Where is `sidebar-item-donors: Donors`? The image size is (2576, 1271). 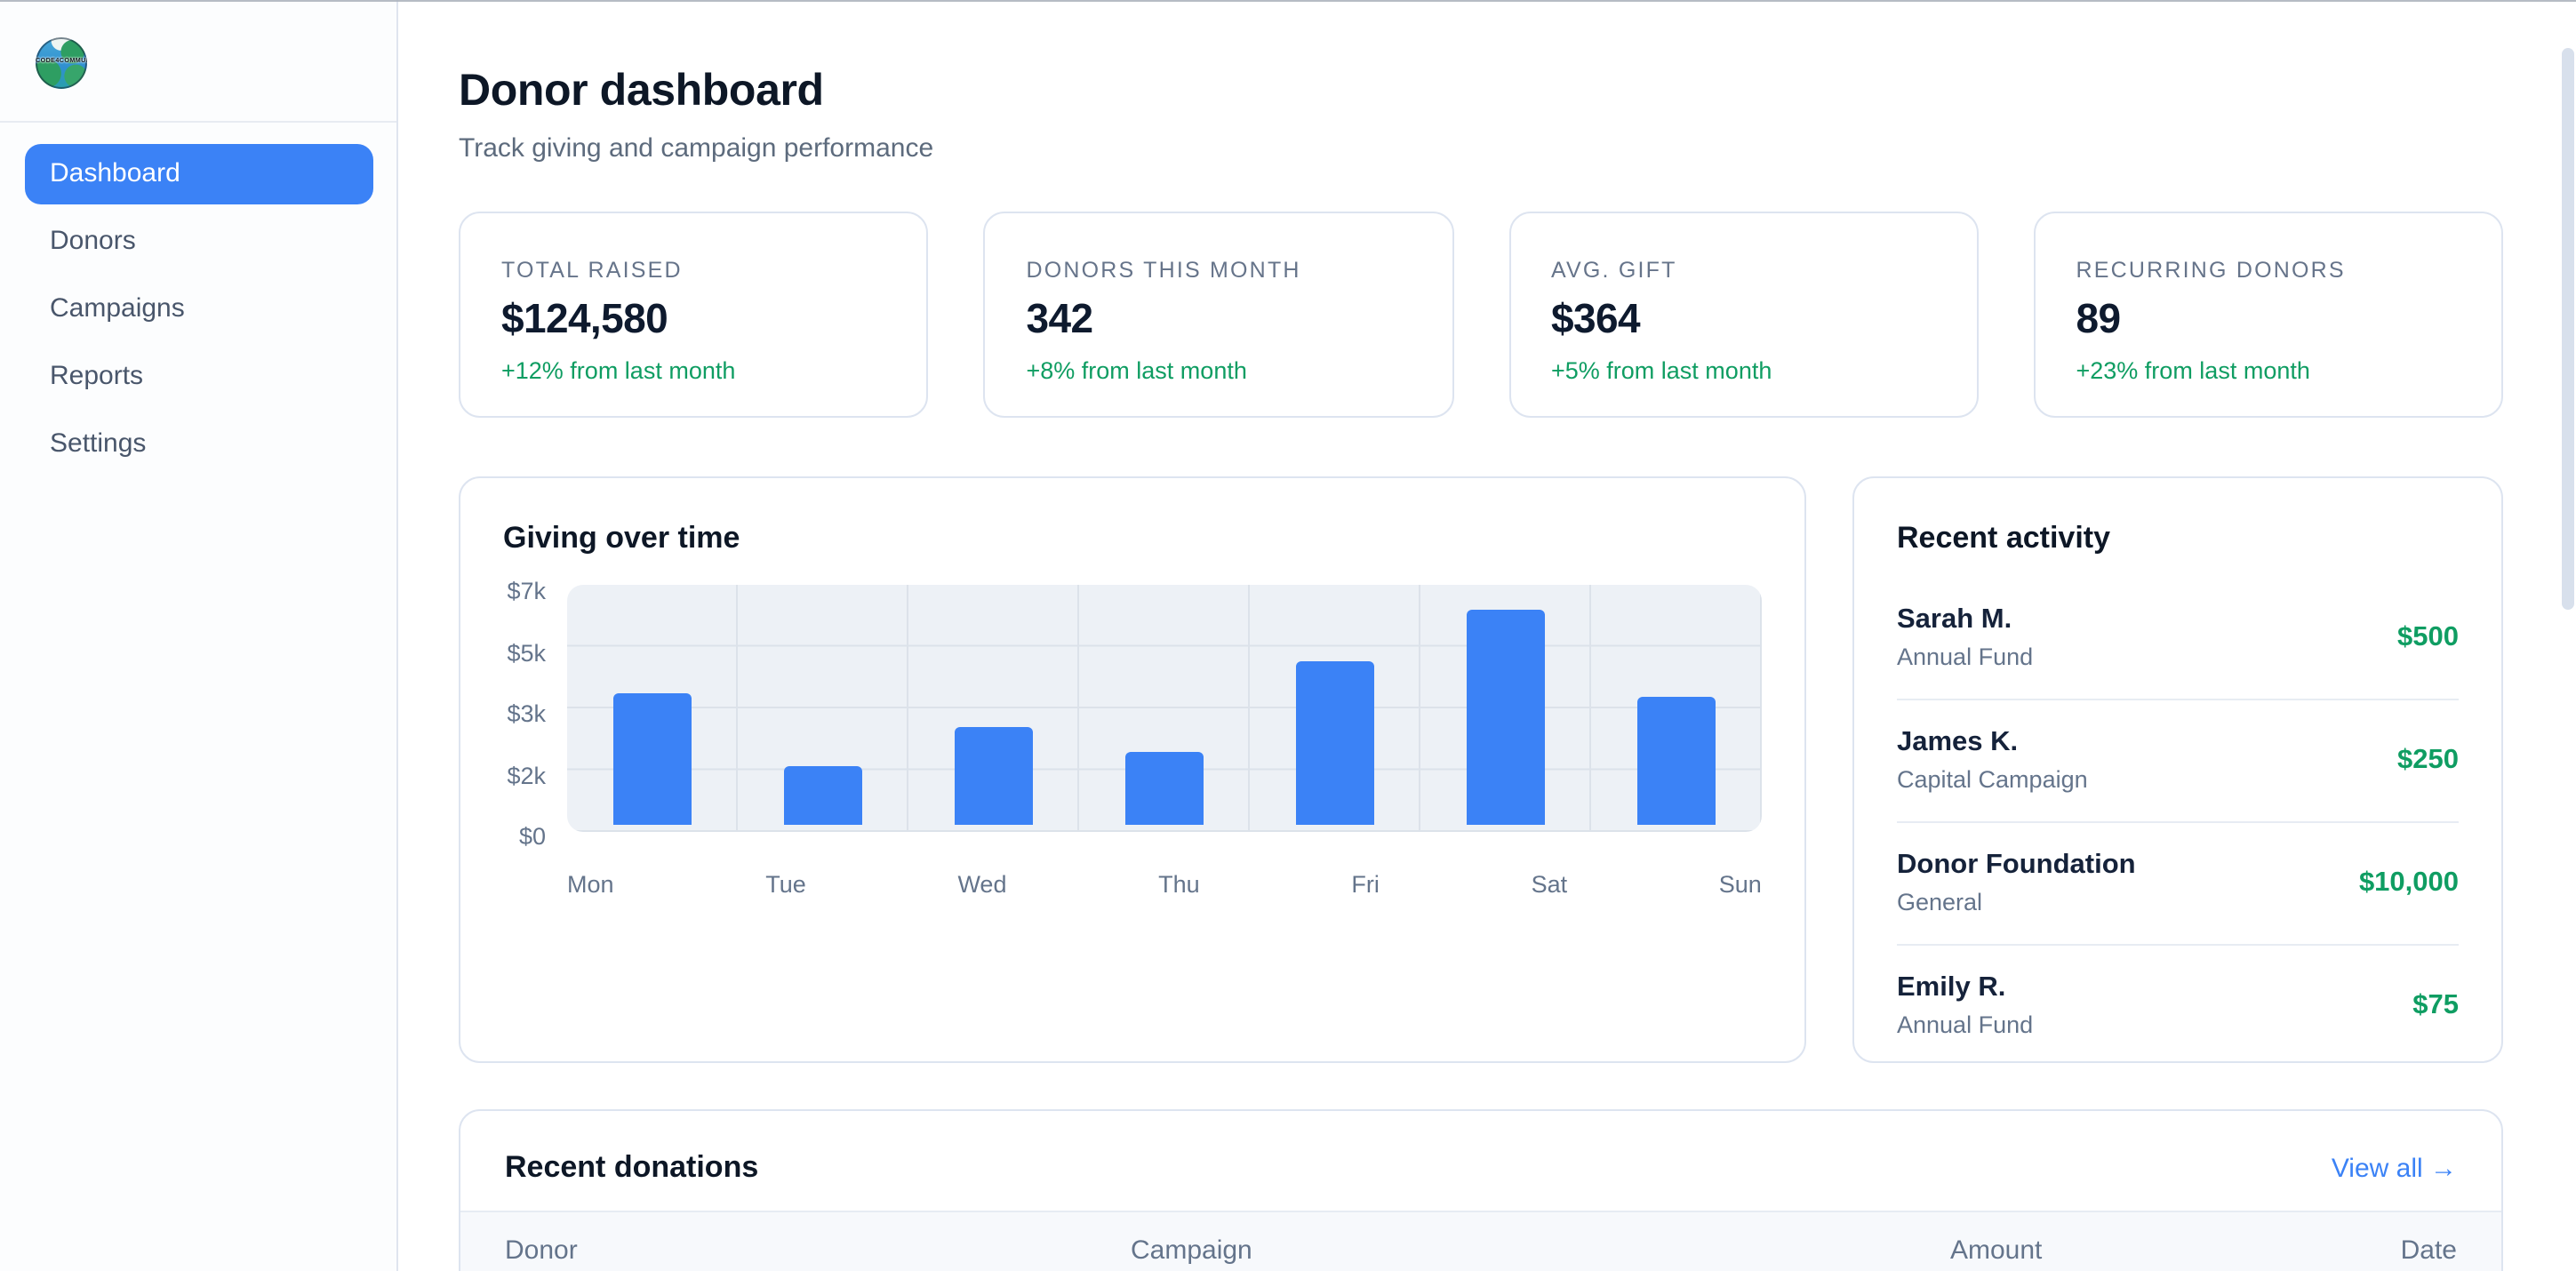 sidebar-item-donors: Donors is located at coordinates (93, 241).